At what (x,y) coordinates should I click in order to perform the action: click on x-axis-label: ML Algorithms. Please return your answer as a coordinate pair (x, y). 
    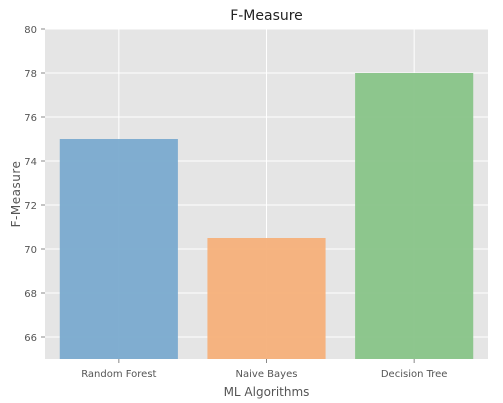
    Looking at the image, I should click on (267, 392).